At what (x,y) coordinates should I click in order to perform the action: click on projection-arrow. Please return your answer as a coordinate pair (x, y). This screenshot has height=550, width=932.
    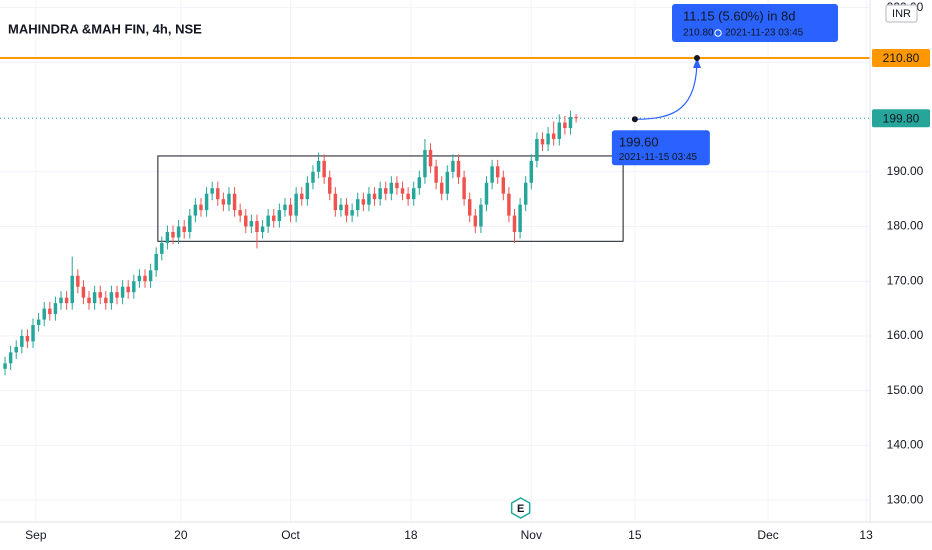
    Looking at the image, I should click on (697, 63).